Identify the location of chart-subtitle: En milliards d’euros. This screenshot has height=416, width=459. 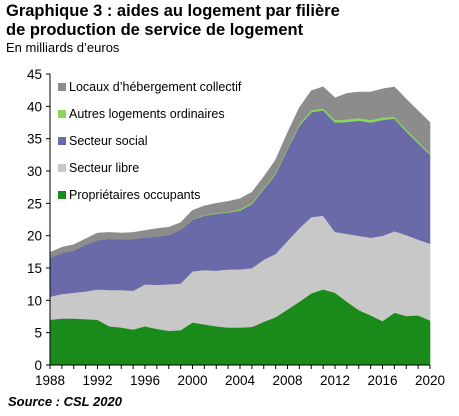
(63, 47).